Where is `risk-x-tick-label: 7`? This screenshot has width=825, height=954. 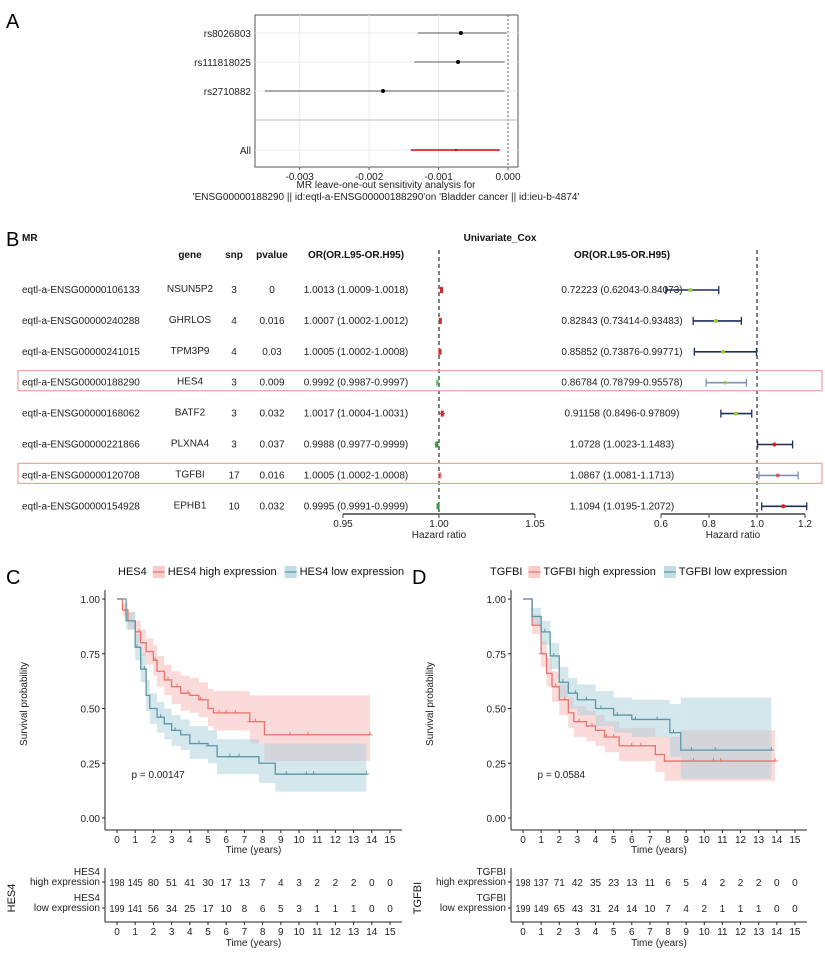
risk-x-tick-label: 7 is located at coordinates (650, 932).